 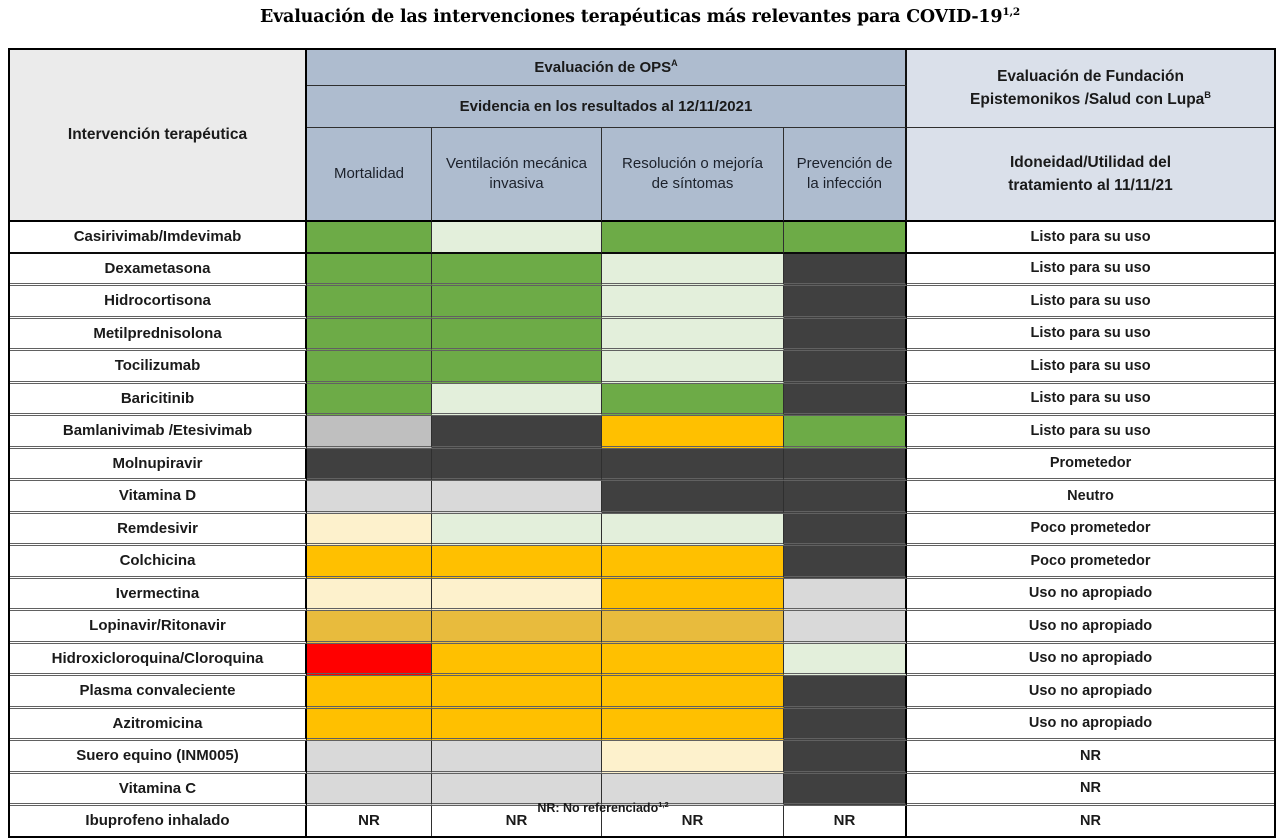 I want to click on intervention-name: Tocilizumab, so click(x=158, y=367).